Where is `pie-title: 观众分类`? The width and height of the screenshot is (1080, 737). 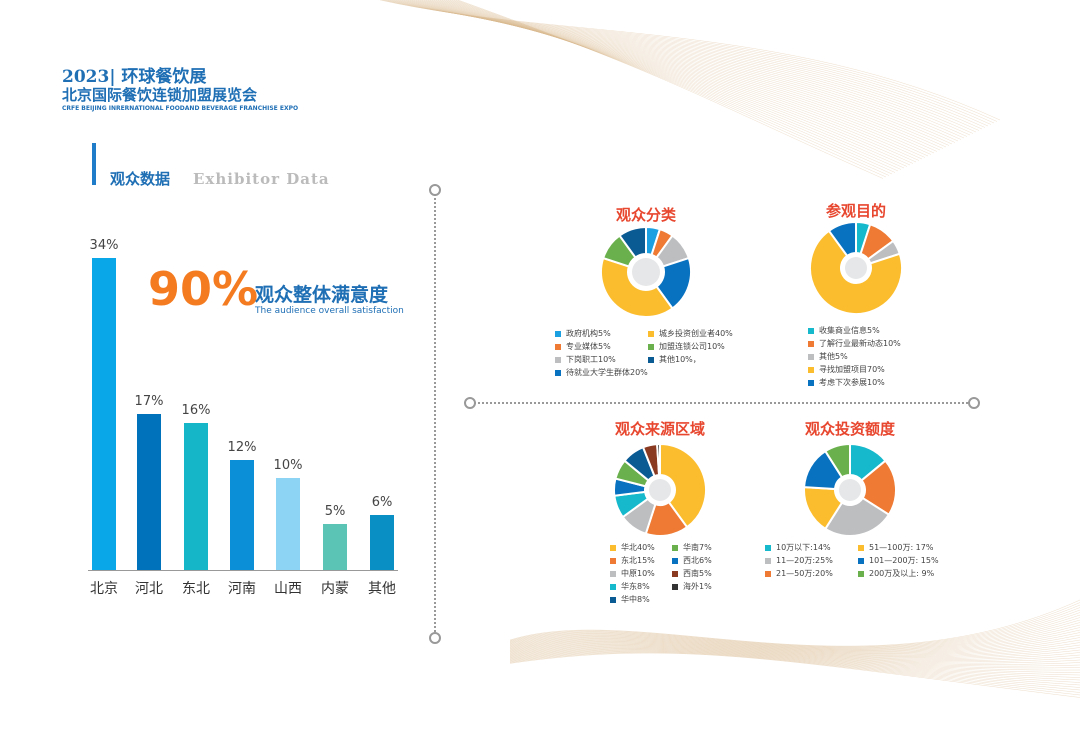
pie-title: 观众分类 is located at coordinates (645, 215).